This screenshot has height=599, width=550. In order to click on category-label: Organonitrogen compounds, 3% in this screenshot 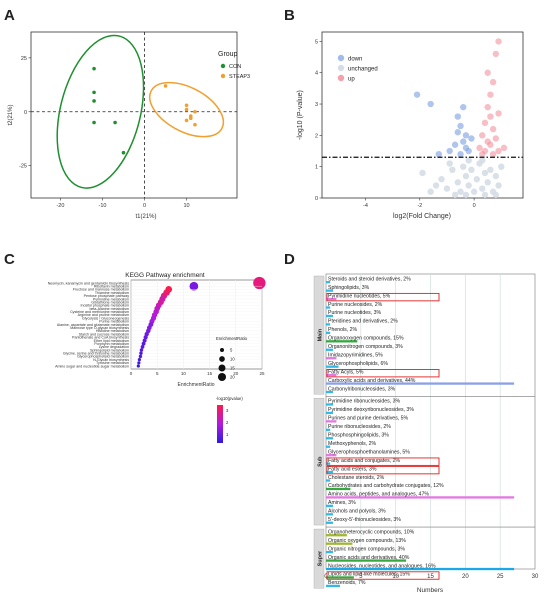, I will do `click(365, 347)`.